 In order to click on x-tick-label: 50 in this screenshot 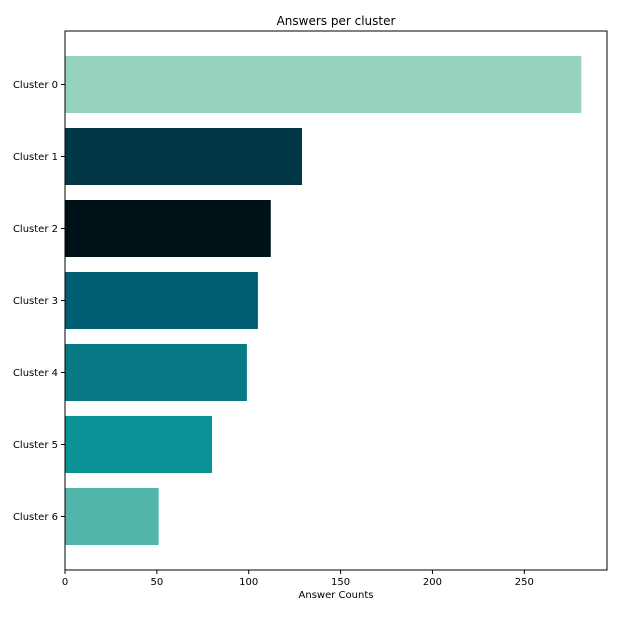, I will do `click(156, 582)`.